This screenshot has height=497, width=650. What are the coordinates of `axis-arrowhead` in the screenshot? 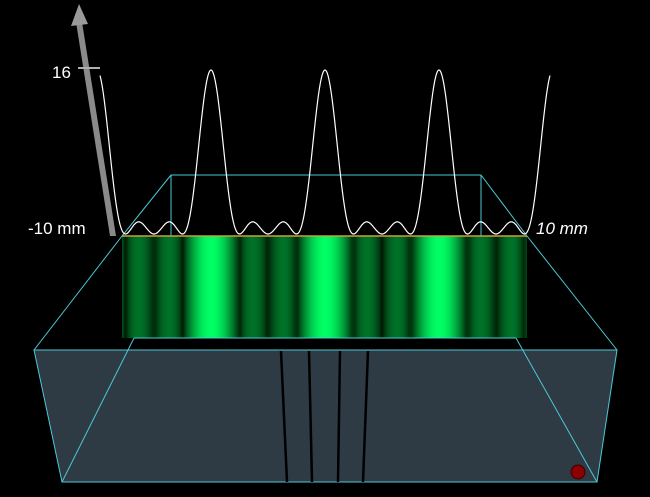 It's located at (79, 15).